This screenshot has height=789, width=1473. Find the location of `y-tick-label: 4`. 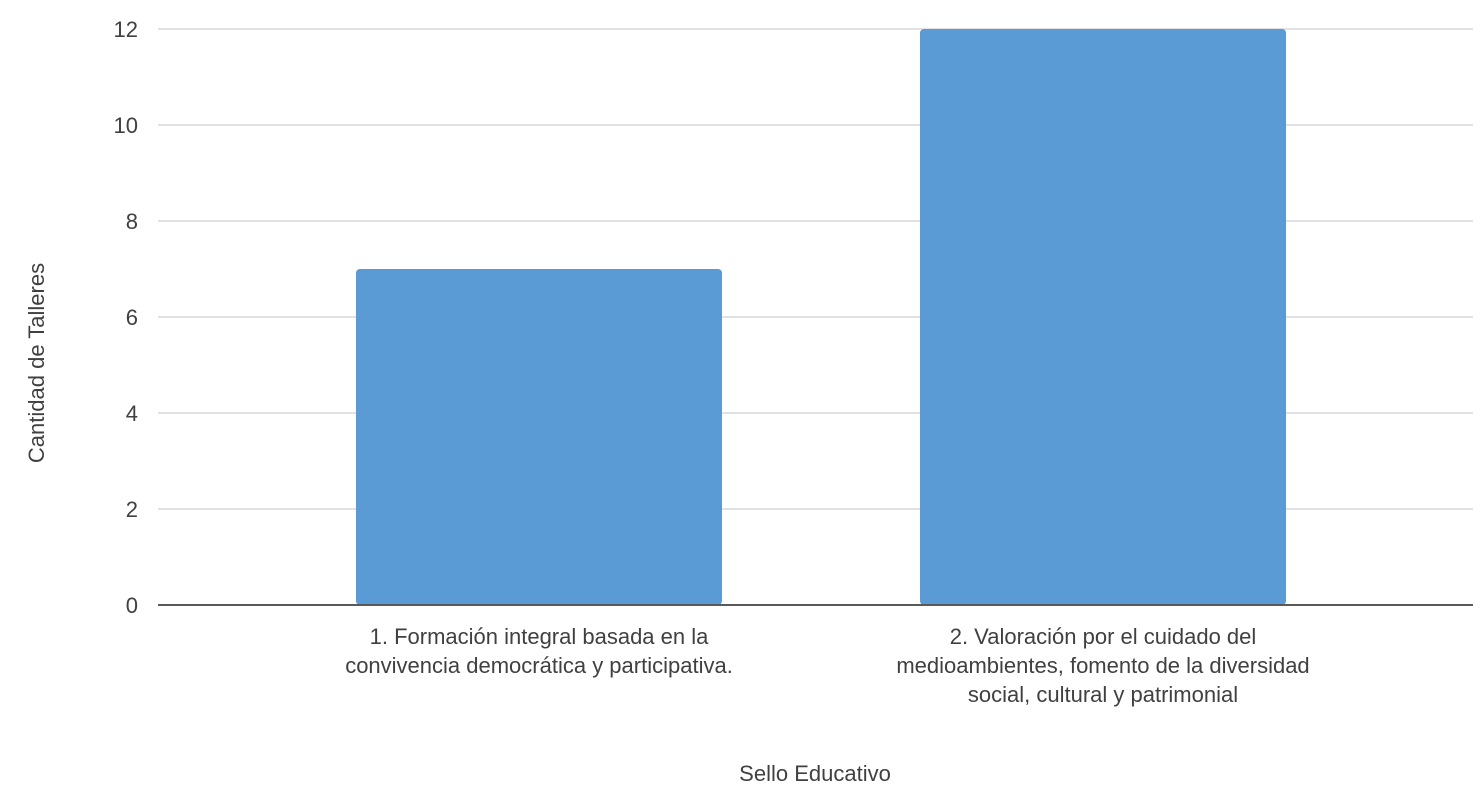

y-tick-label: 4 is located at coordinates (132, 413).